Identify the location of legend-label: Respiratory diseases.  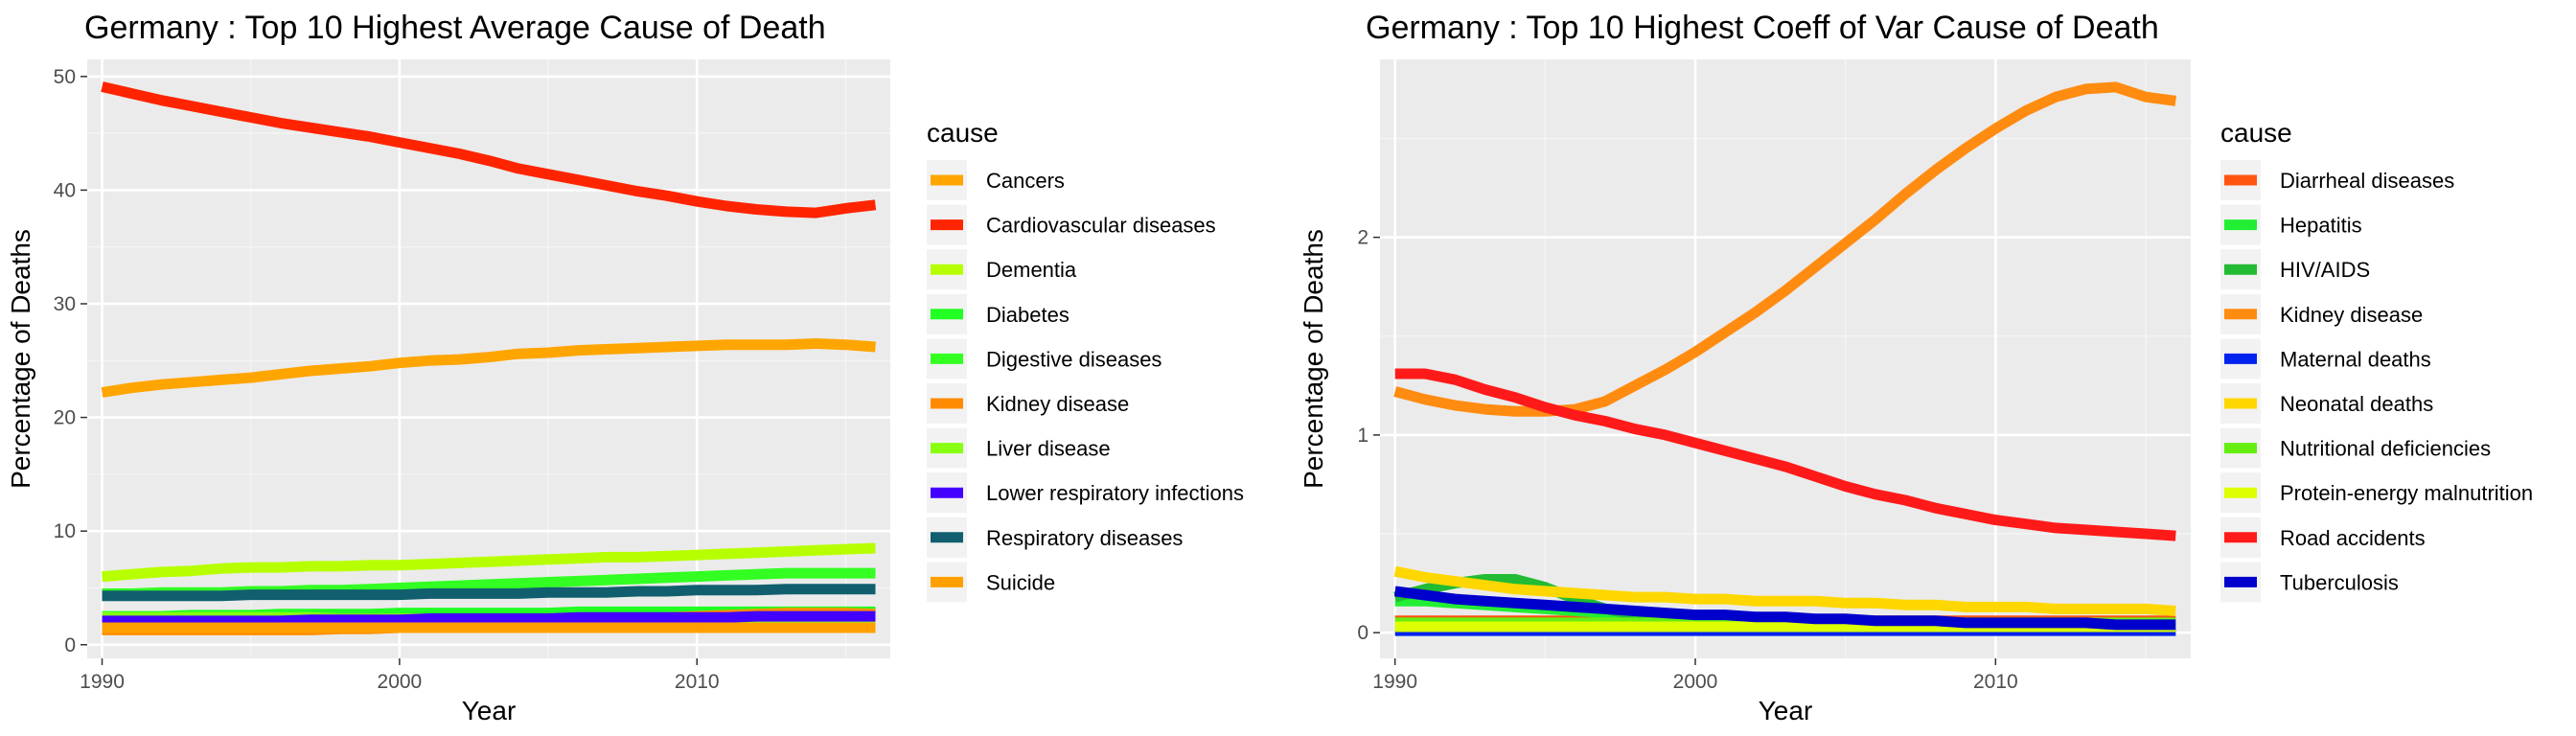
(1084, 538).